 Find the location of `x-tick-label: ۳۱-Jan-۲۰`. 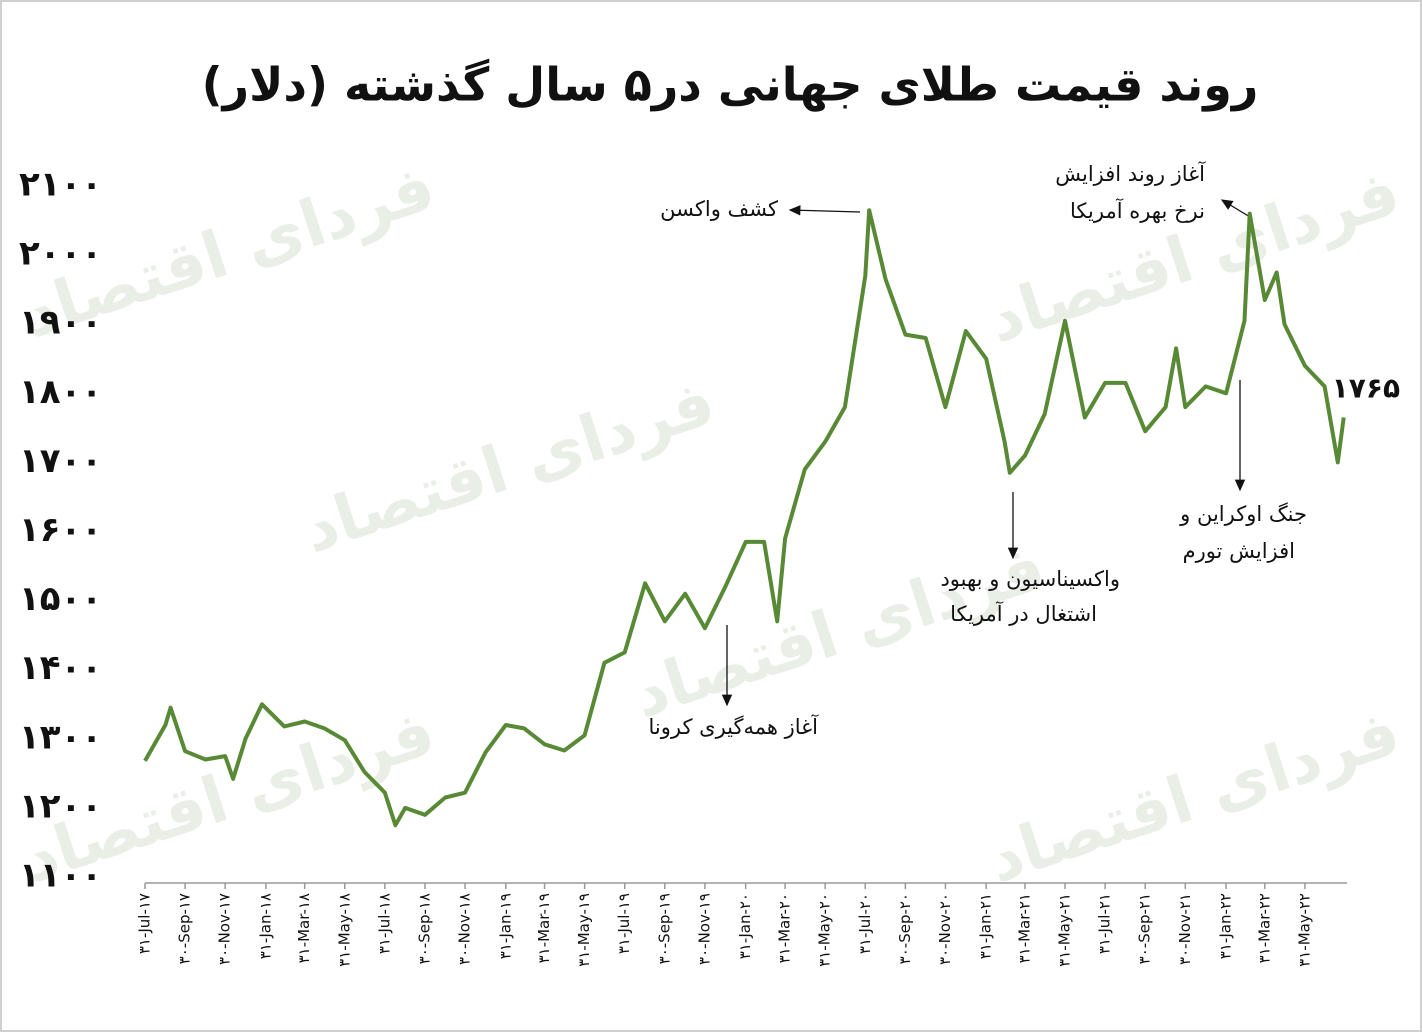

x-tick-label: ۳۱-Jan-۲۰ is located at coordinates (745, 926).